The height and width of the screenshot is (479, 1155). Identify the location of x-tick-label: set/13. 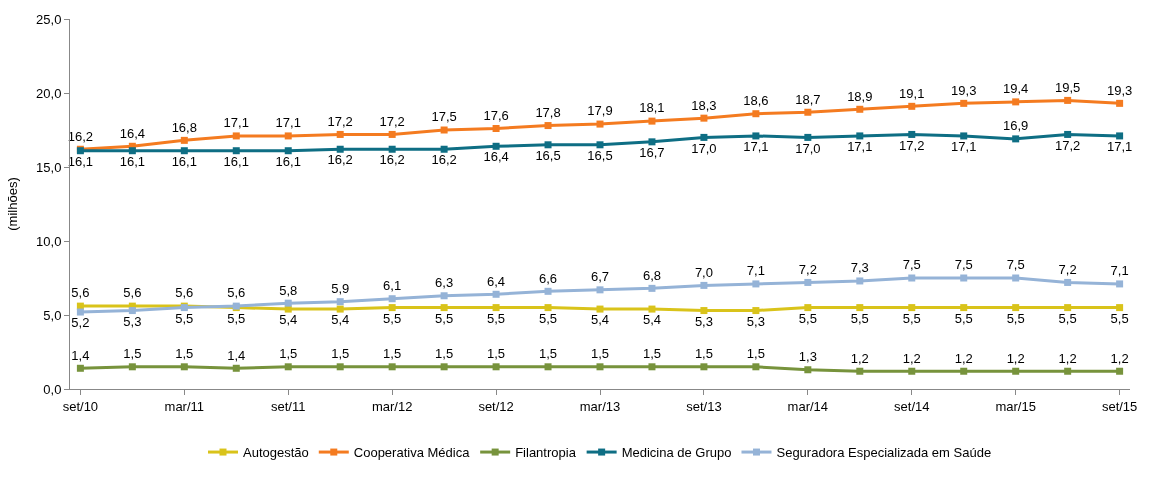
(704, 406).